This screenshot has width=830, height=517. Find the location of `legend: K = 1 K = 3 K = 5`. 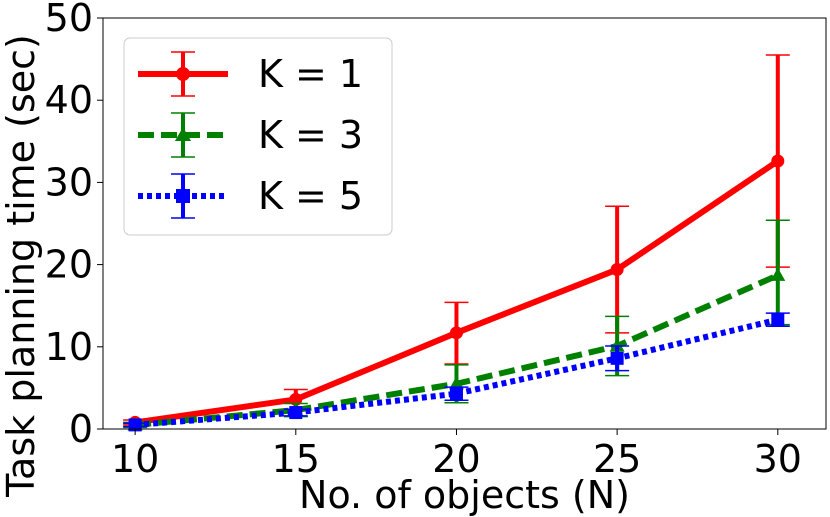

legend: K = 1 K = 3 K = 5 is located at coordinates (258, 136).